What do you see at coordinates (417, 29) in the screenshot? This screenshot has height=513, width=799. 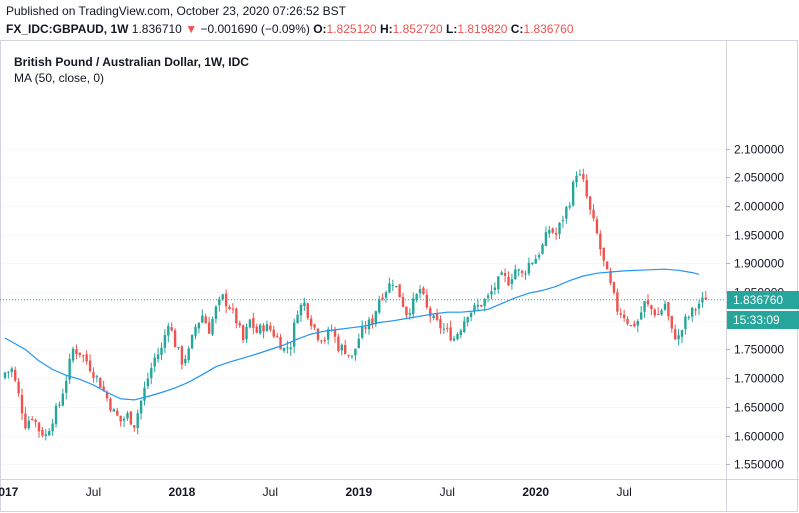 I see `high-value: 1.852720` at bounding box center [417, 29].